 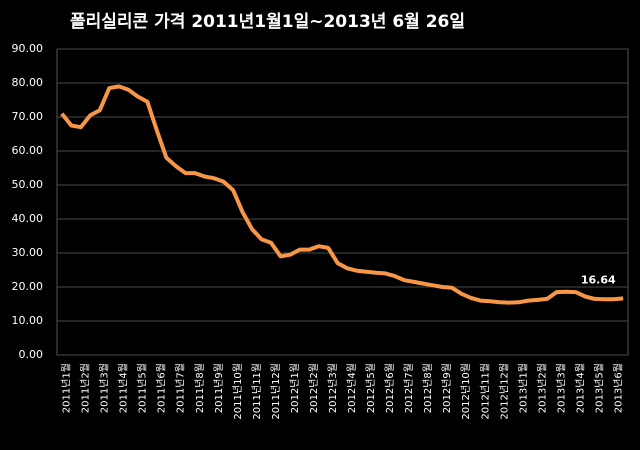 I want to click on x-tick-label: 2013년1월, so click(x=523, y=388).